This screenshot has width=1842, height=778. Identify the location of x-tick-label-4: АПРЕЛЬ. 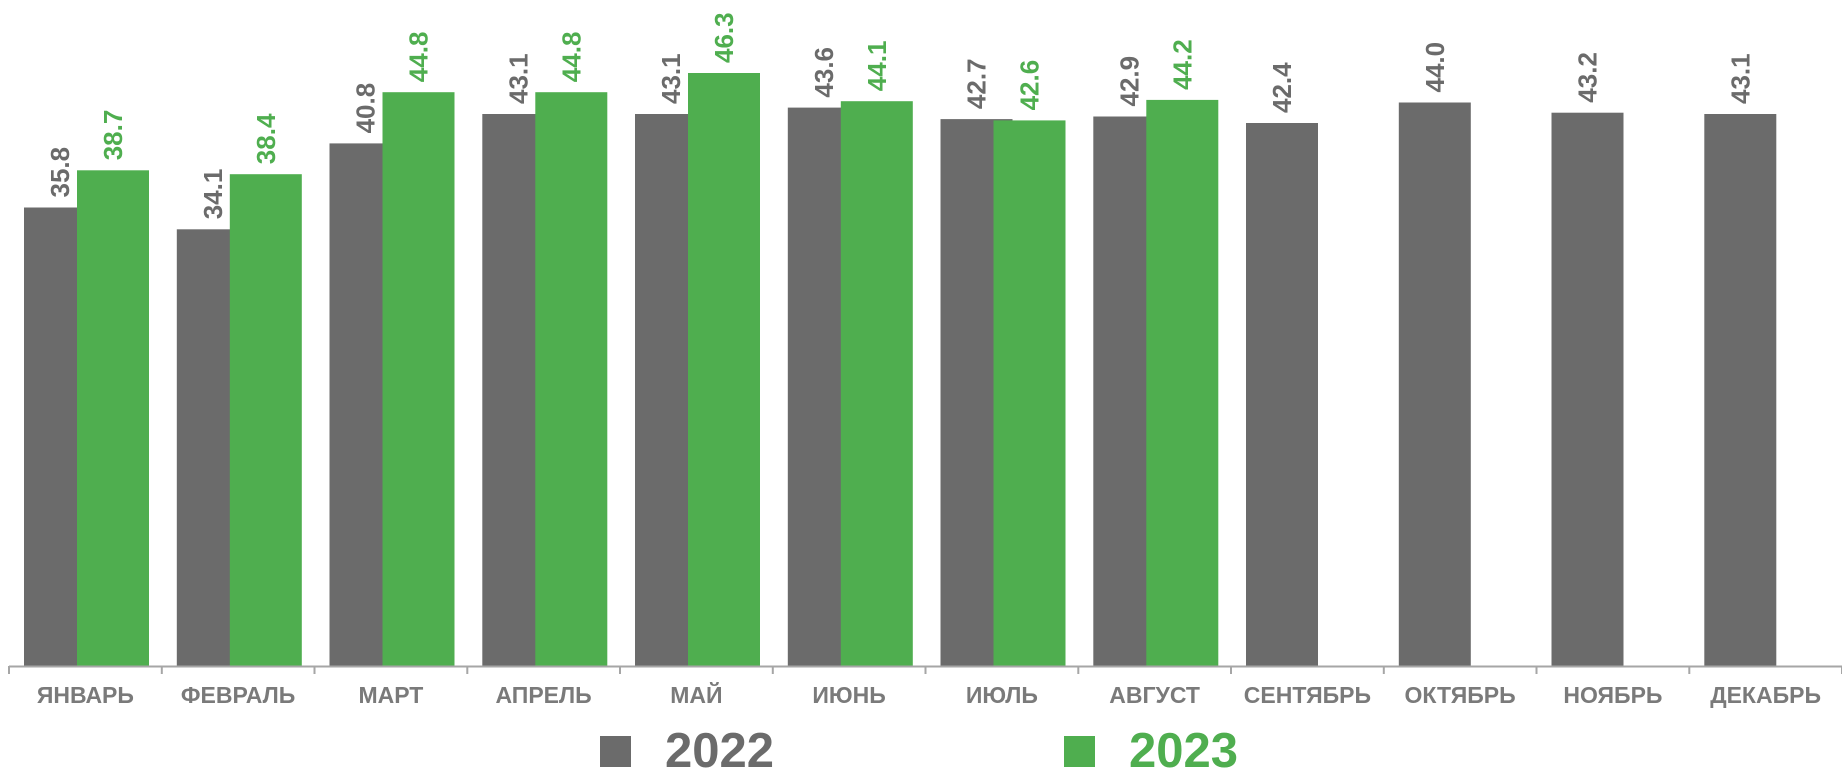
(543, 695).